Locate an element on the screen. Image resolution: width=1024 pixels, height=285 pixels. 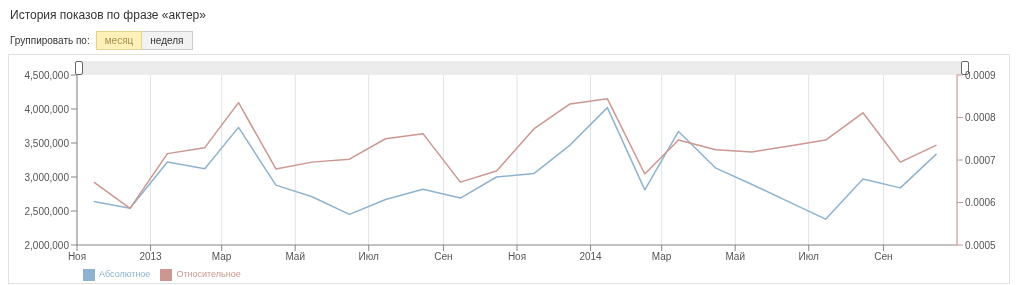
chart-title: История показов по фразе «актер» is located at coordinates (108, 15).